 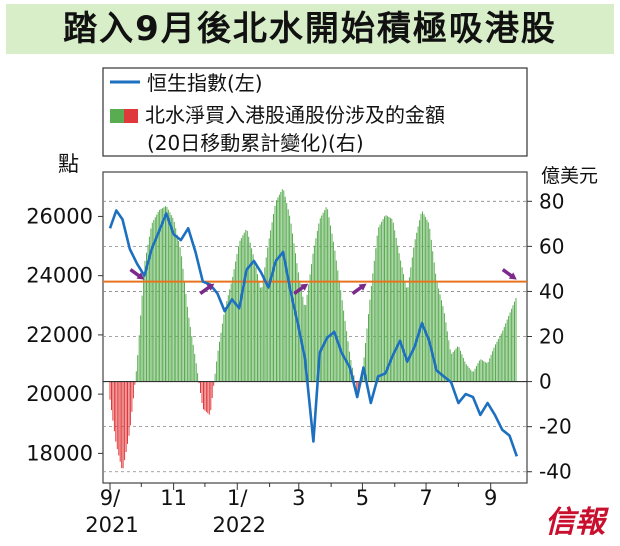 I want to click on title-bar, so click(x=310, y=29).